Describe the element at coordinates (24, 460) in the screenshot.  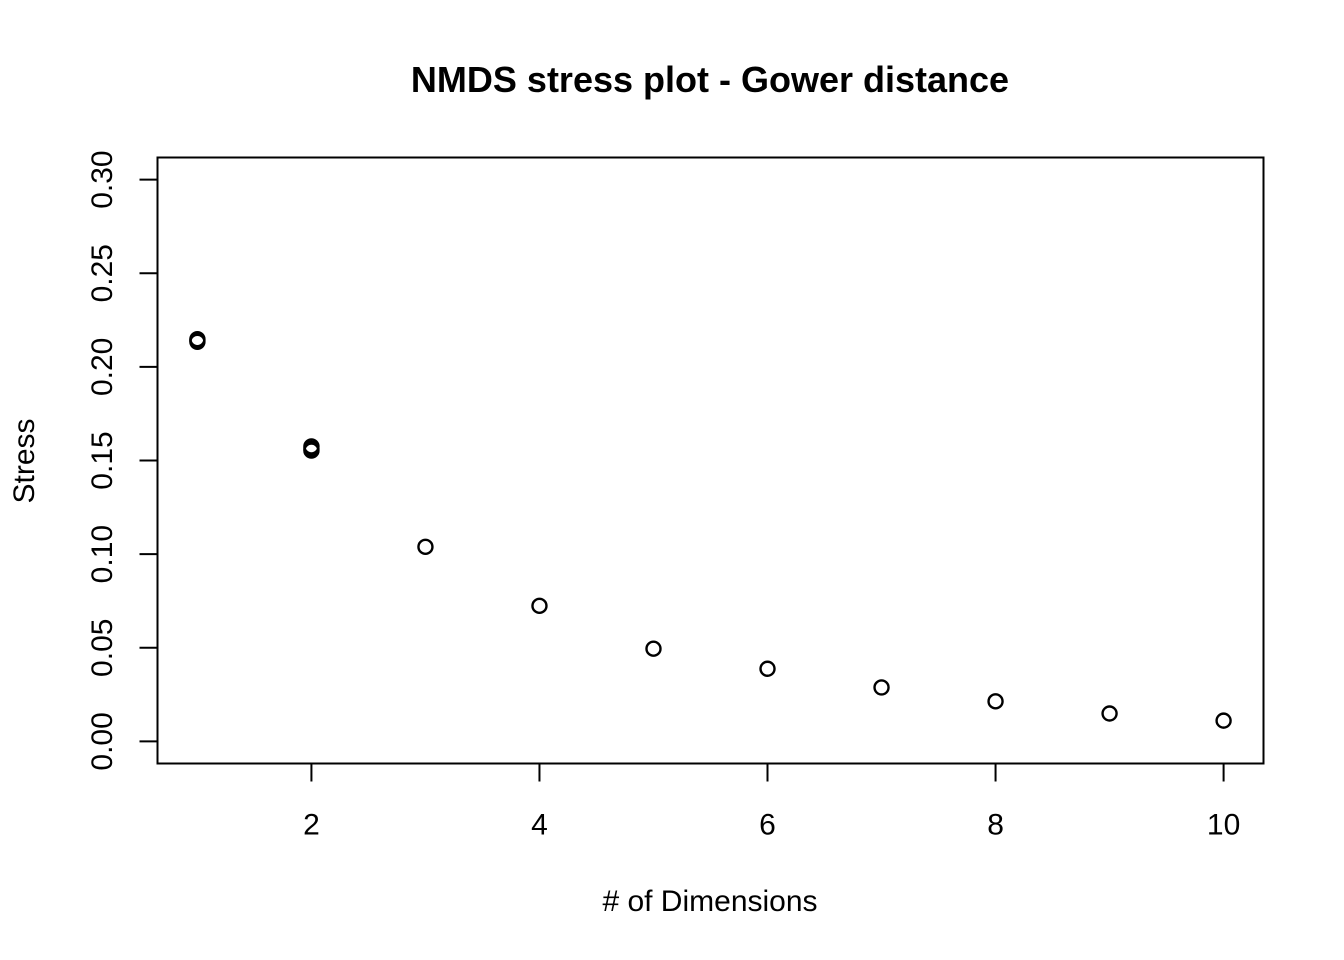
I see `y-axis-label: Stress` at that location.